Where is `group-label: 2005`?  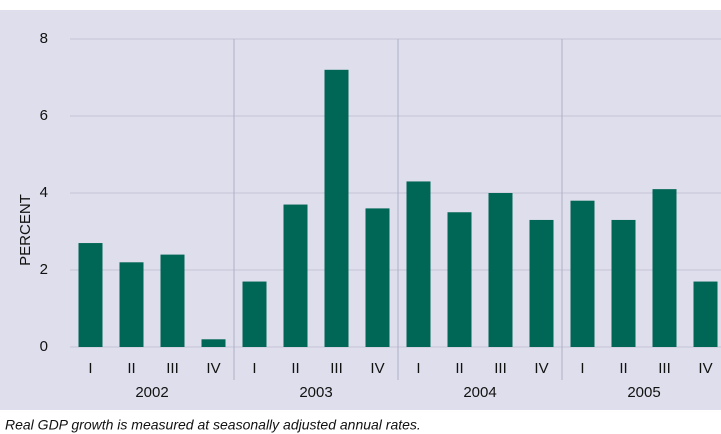
group-label: 2005 is located at coordinates (643, 392).